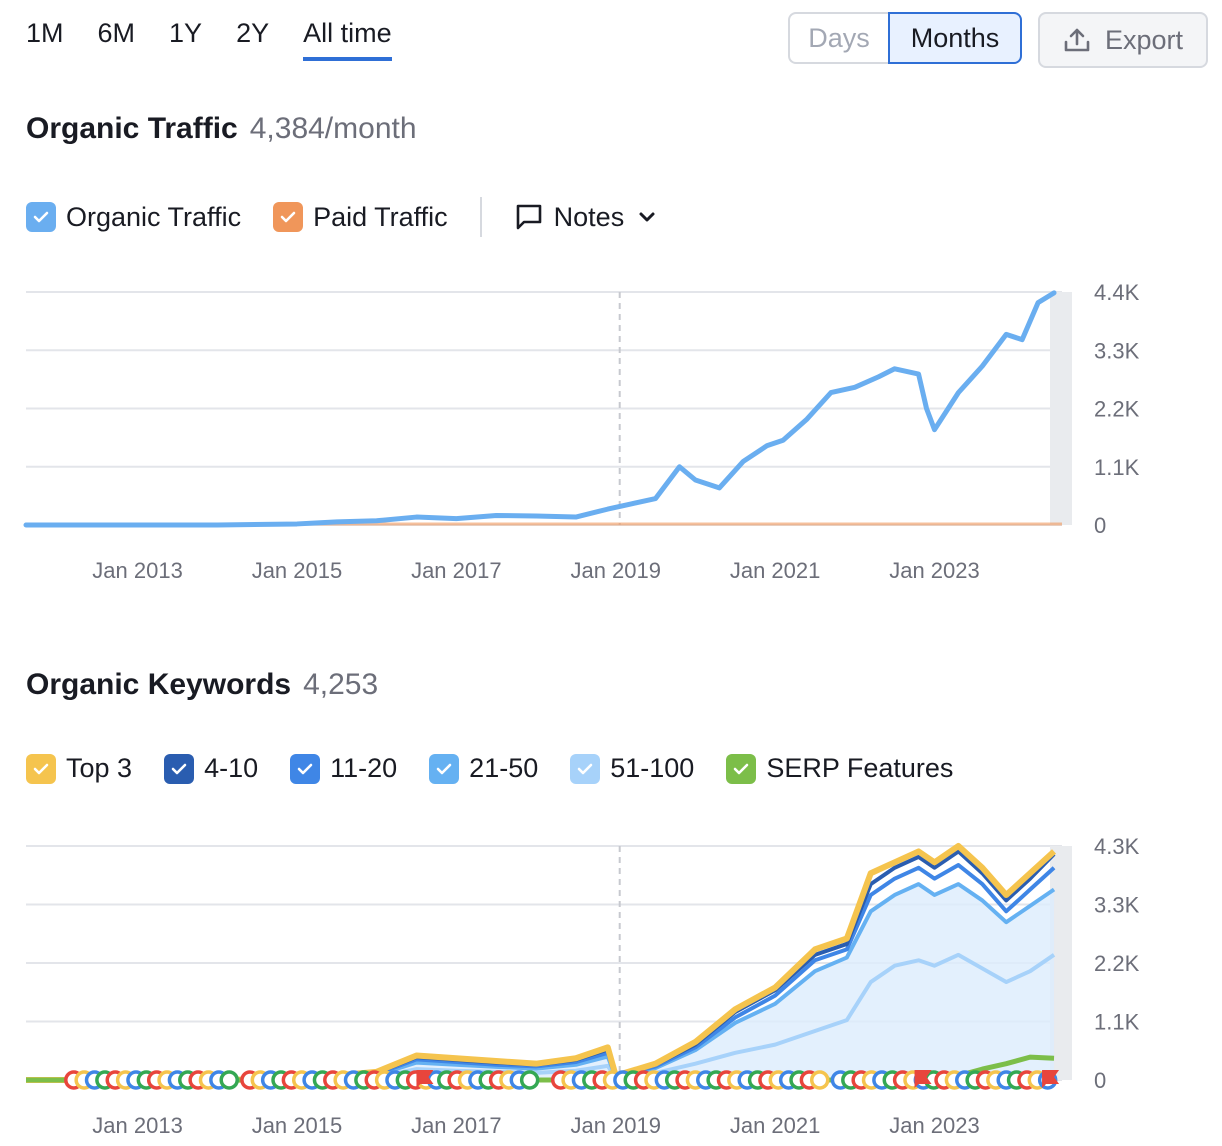 The image size is (1222, 1146). I want to click on legend-divider, so click(480, 217).